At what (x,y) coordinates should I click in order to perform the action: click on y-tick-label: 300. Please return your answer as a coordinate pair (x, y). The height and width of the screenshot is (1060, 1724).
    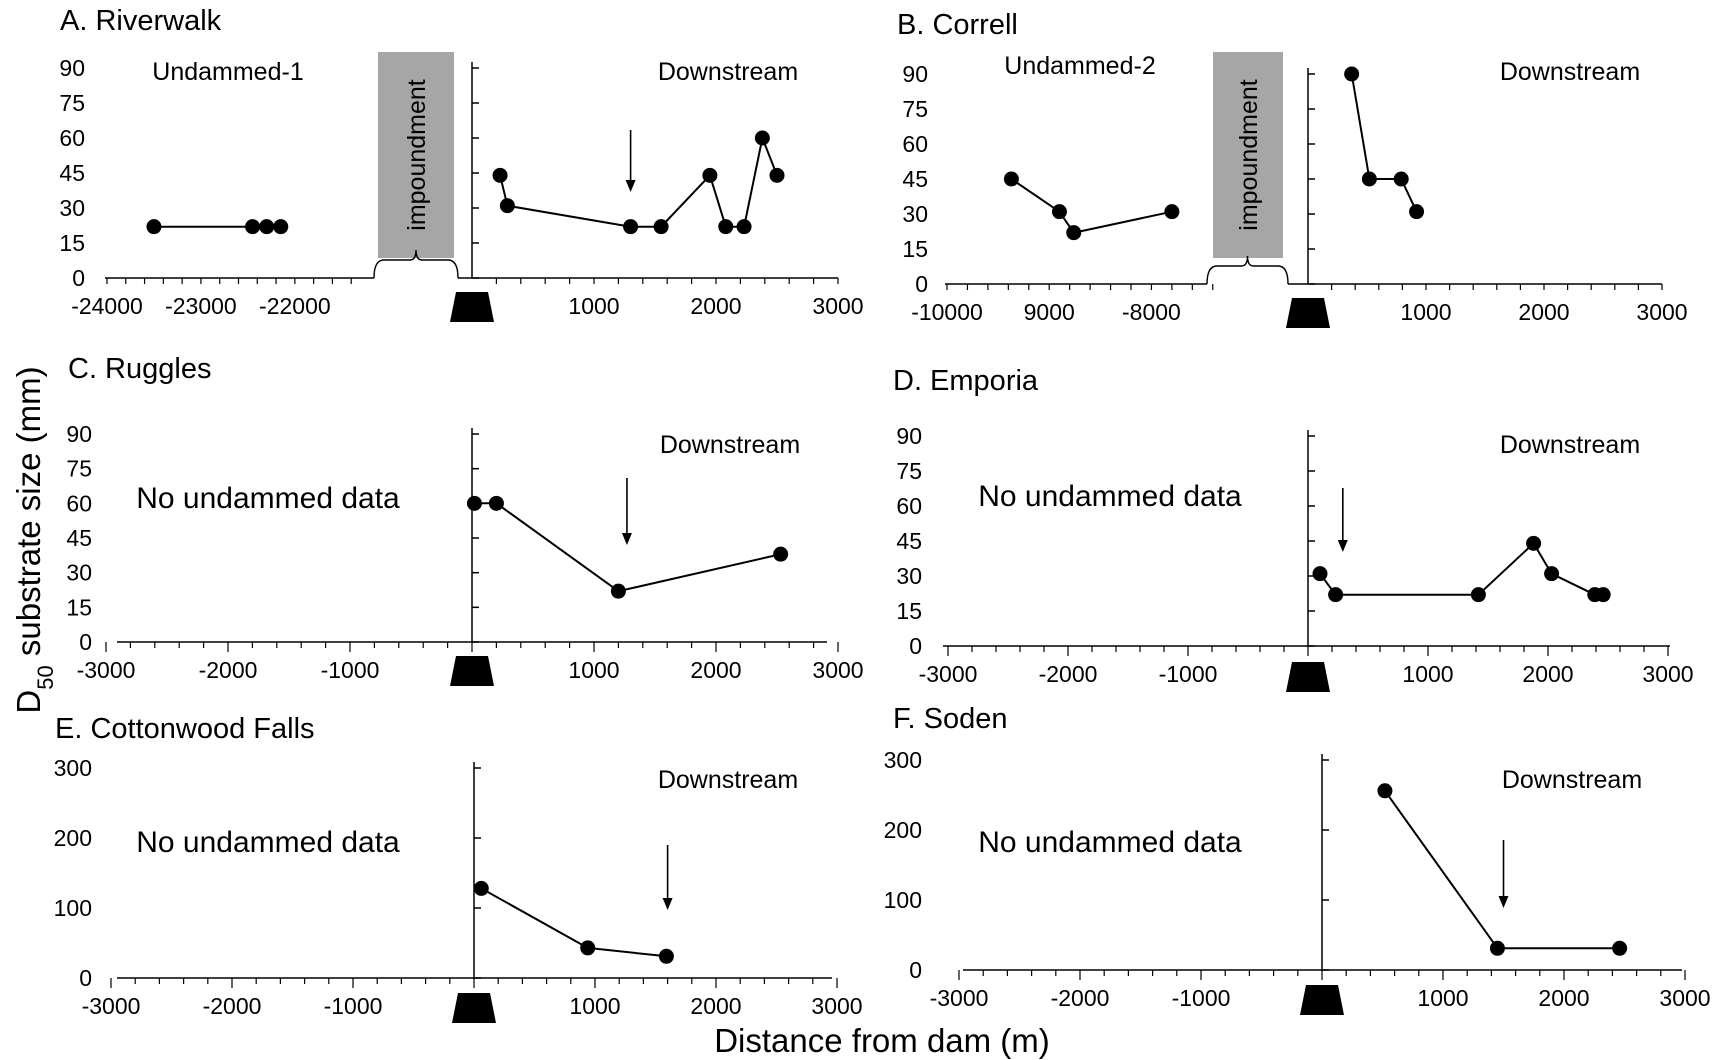
    Looking at the image, I should click on (73, 768).